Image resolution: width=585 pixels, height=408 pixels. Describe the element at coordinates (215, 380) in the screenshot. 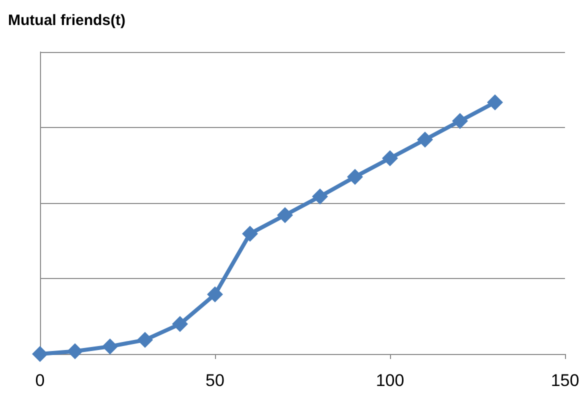

I see `x-tick-label: 50` at that location.